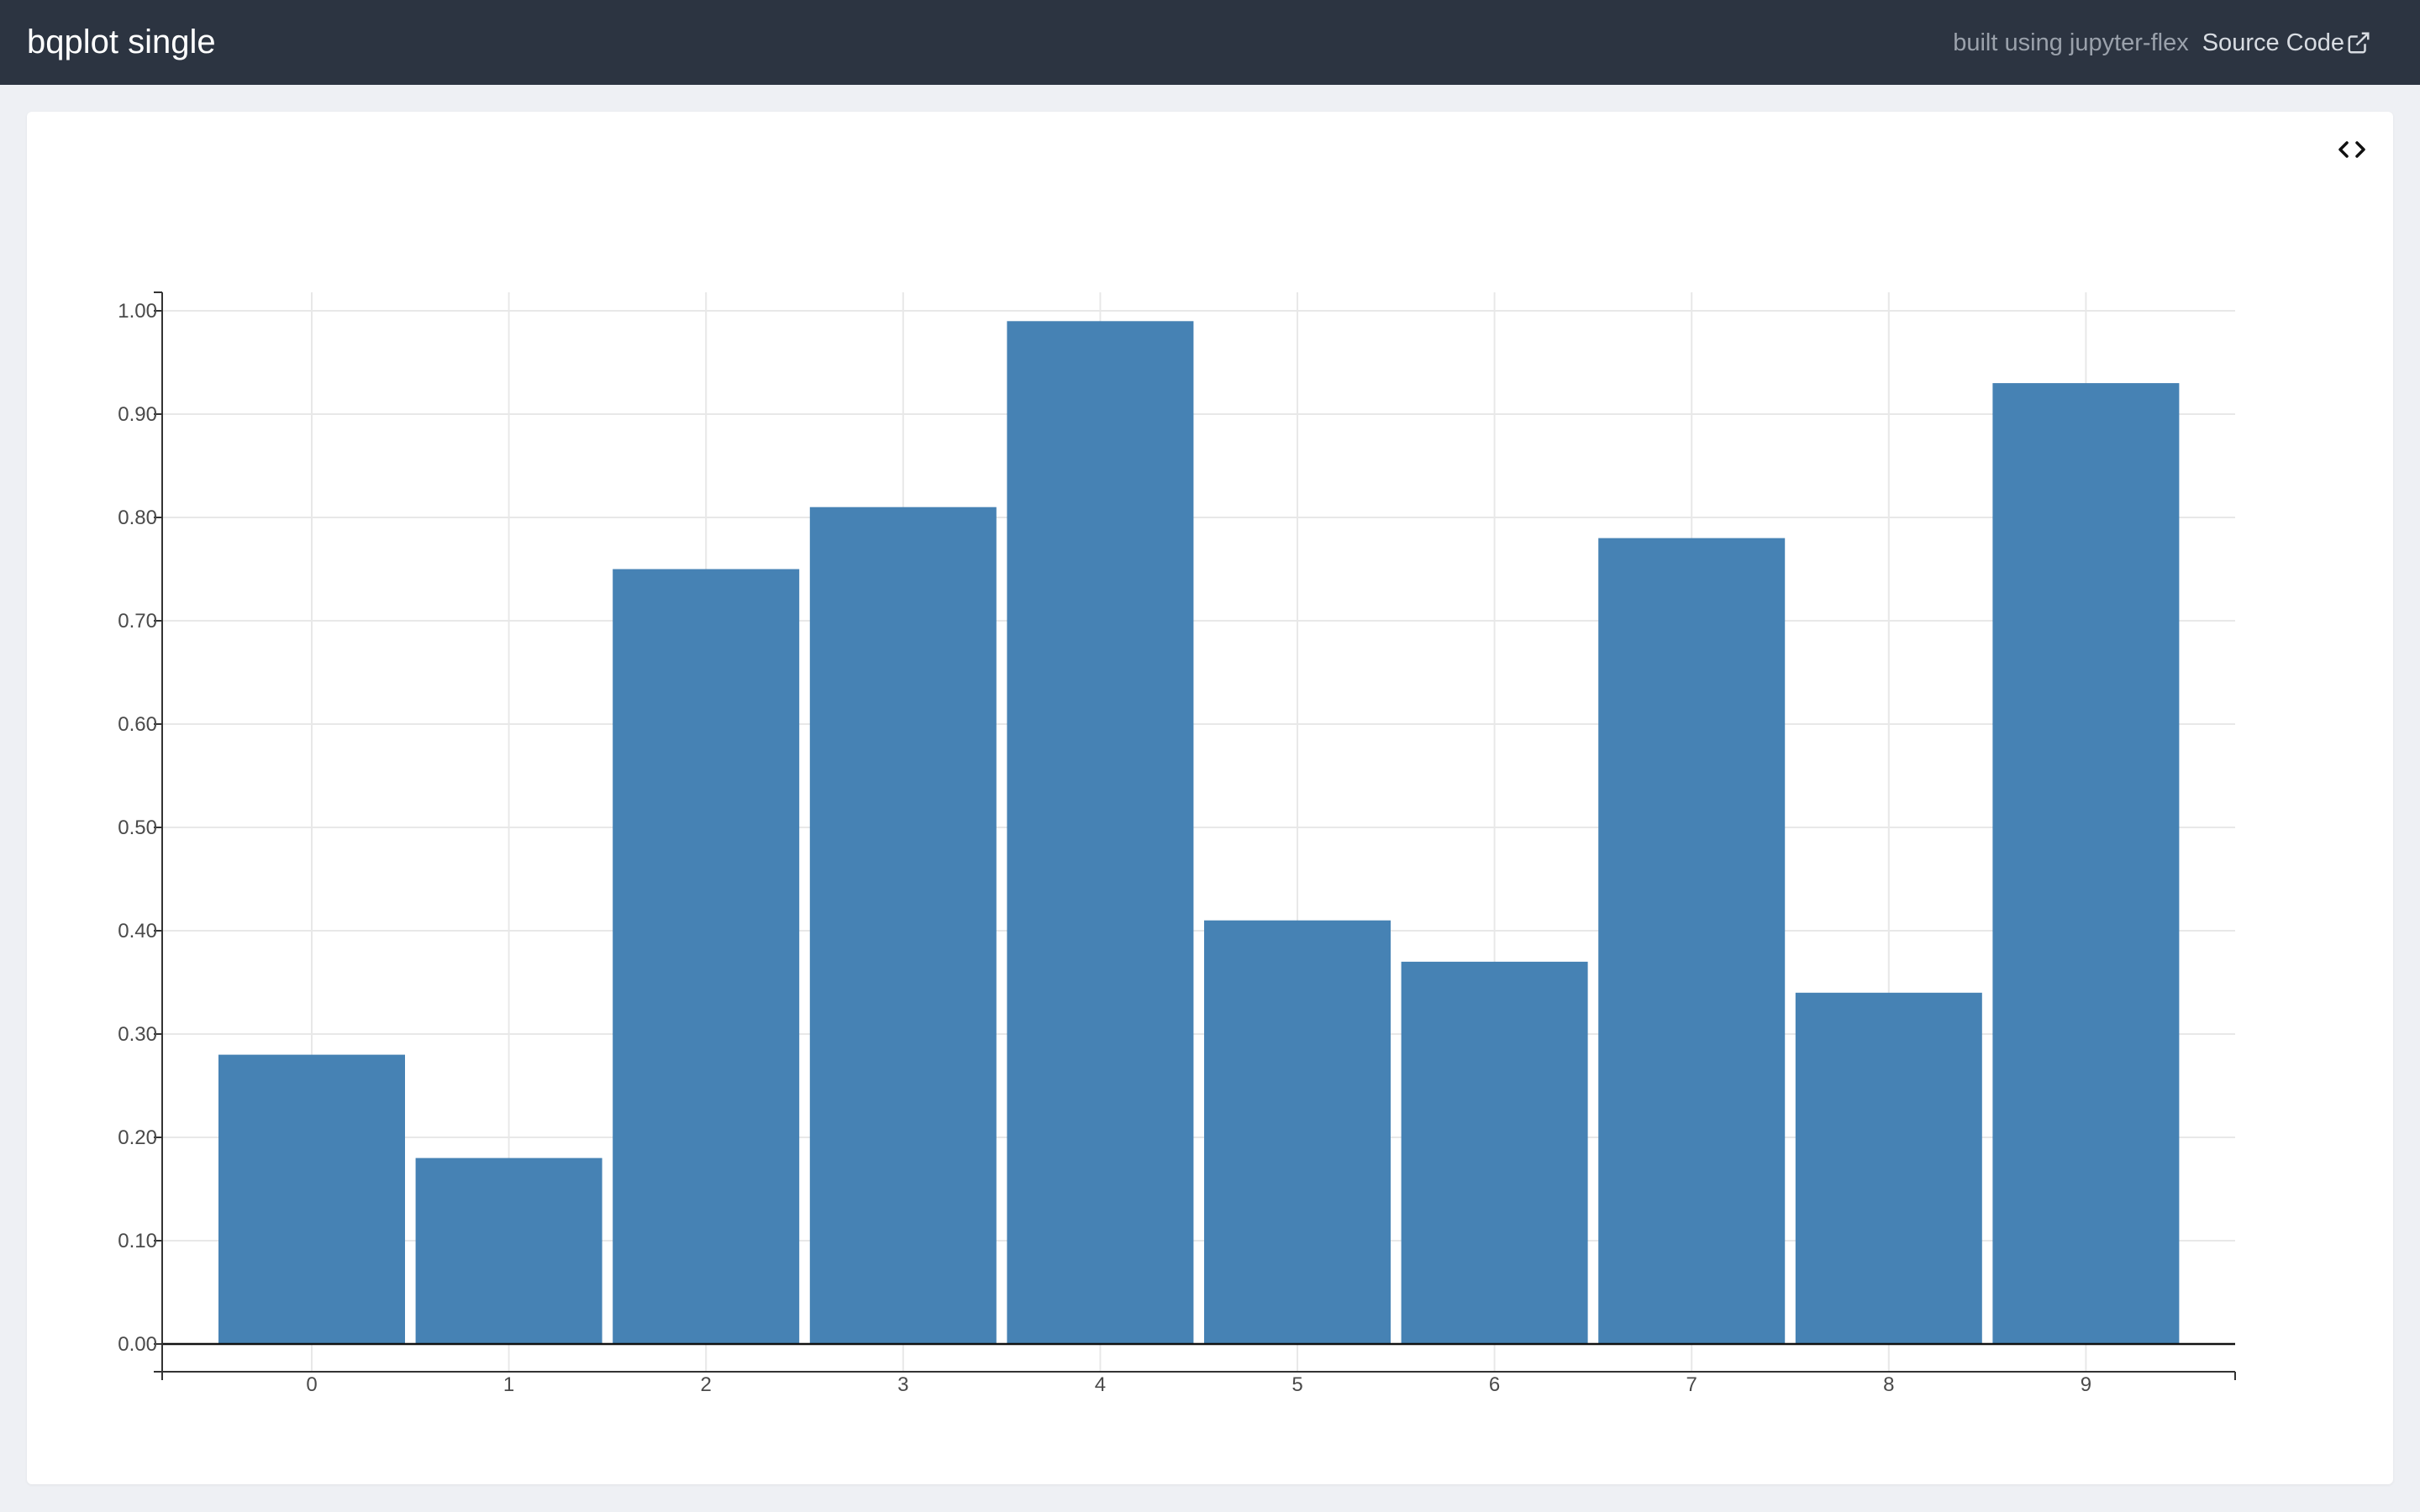  I want to click on y-tick-label: 0.40, so click(138, 931).